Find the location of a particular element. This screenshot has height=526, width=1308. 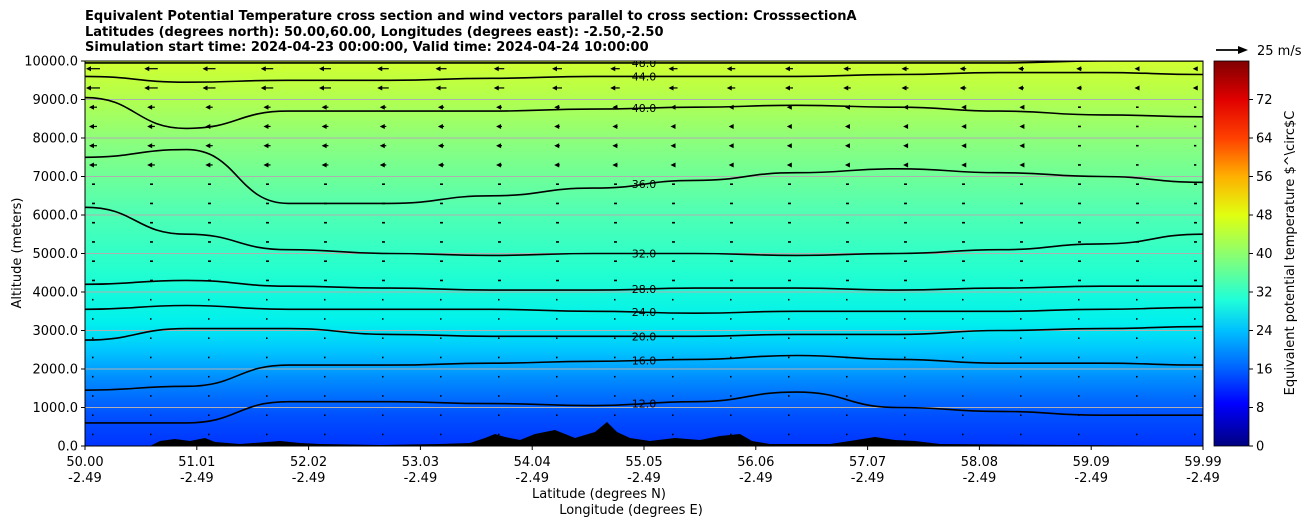

x-axis-label-lon: Longitude (degrees E) is located at coordinates (631, 510).